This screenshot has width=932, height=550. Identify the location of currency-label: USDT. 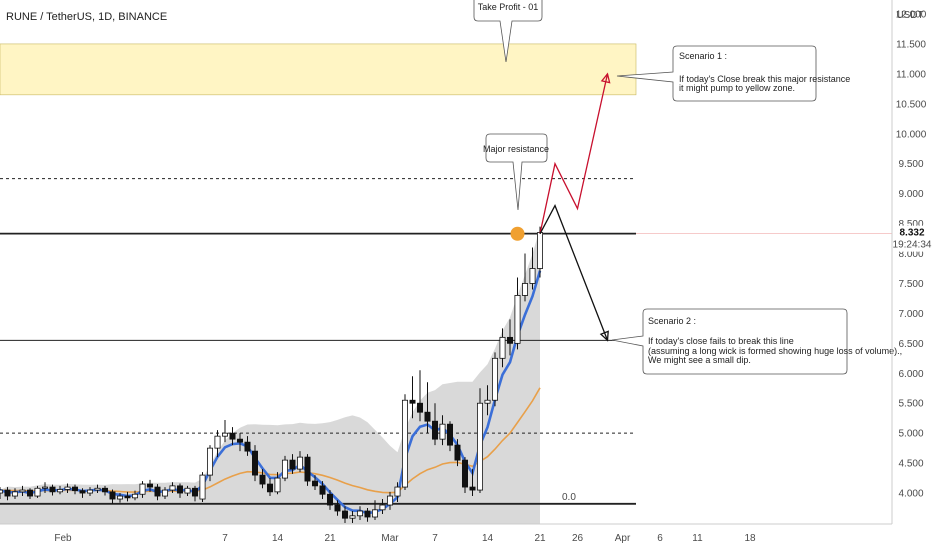
(909, 15).